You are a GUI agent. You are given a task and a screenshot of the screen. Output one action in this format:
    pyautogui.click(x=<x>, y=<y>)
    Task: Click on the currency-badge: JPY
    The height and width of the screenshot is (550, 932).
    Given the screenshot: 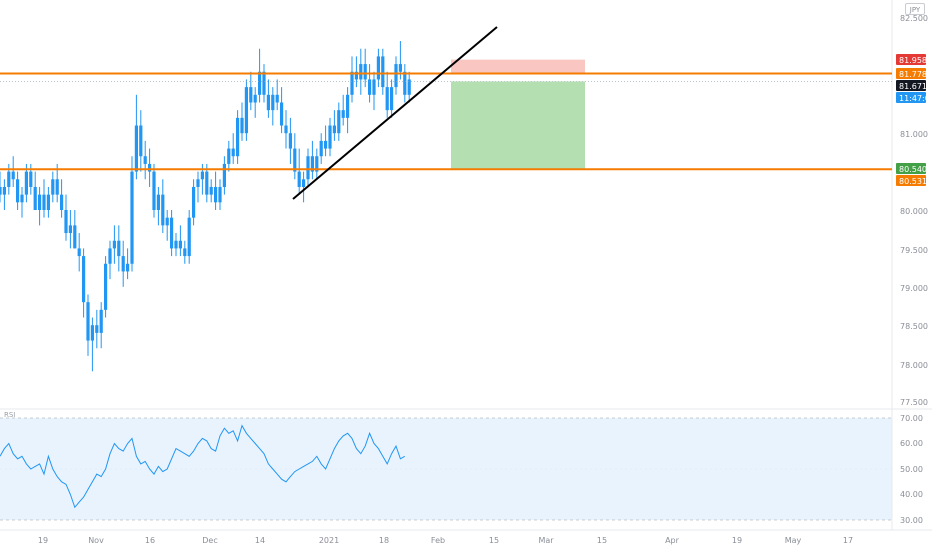 What is the action you would take?
    pyautogui.click(x=915, y=9)
    